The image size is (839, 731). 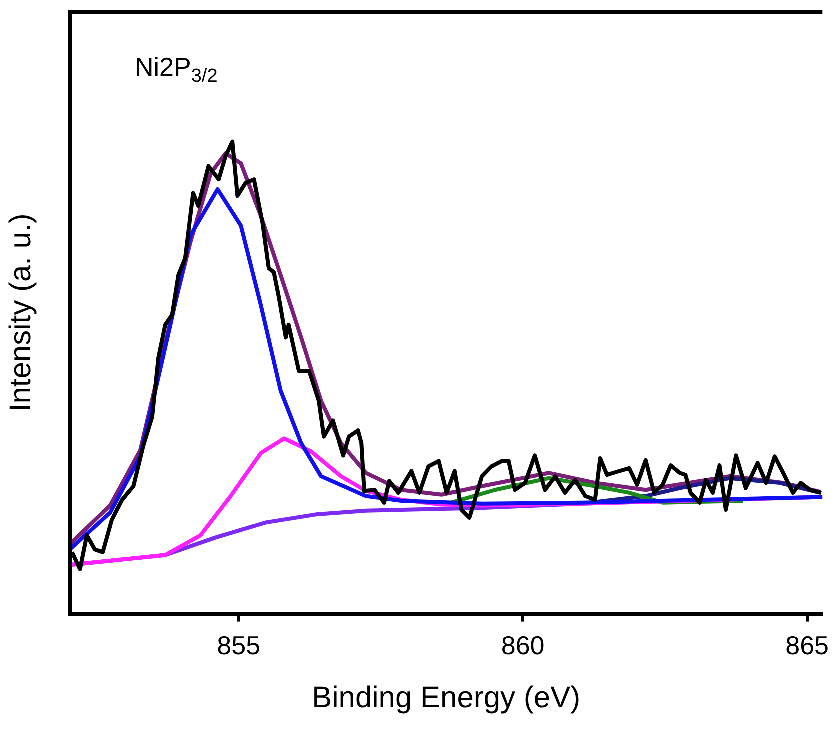 I want to click on x-axis-title: Binding Energy (eV), so click(x=446, y=697).